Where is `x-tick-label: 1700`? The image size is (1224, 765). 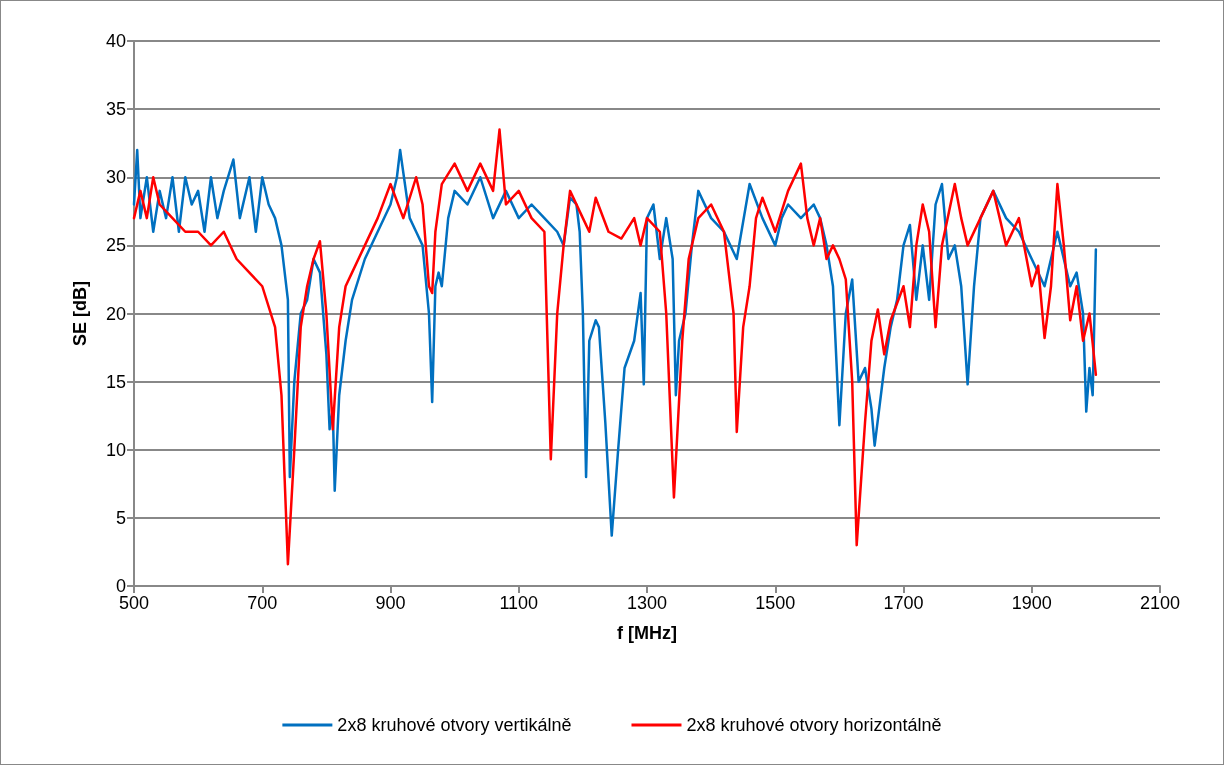
x-tick-label: 1700 is located at coordinates (903, 603).